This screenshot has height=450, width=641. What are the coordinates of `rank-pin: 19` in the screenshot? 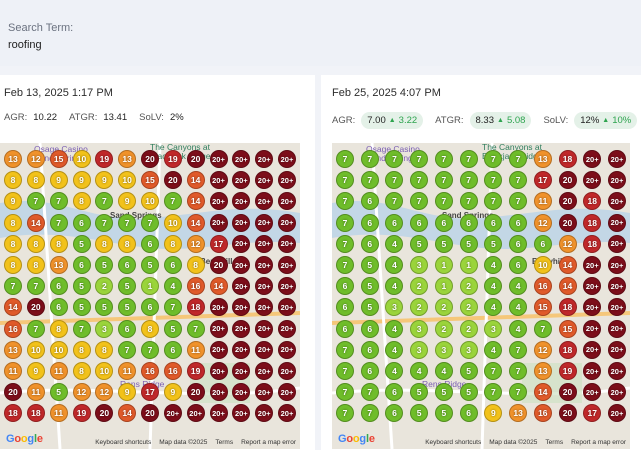 It's located at (172, 159).